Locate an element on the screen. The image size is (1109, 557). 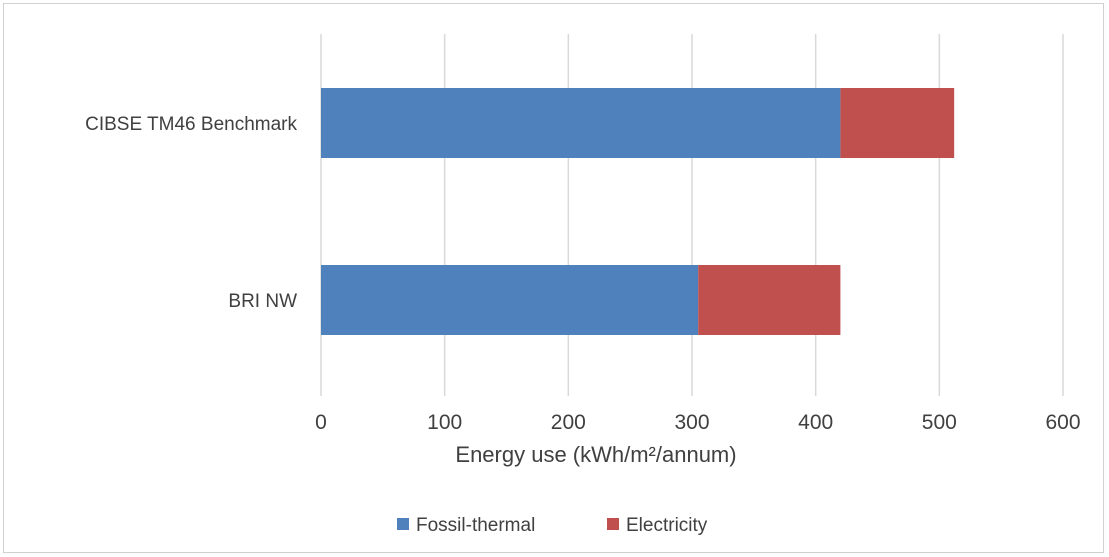
x-tick-label-3: 300 is located at coordinates (691, 422).